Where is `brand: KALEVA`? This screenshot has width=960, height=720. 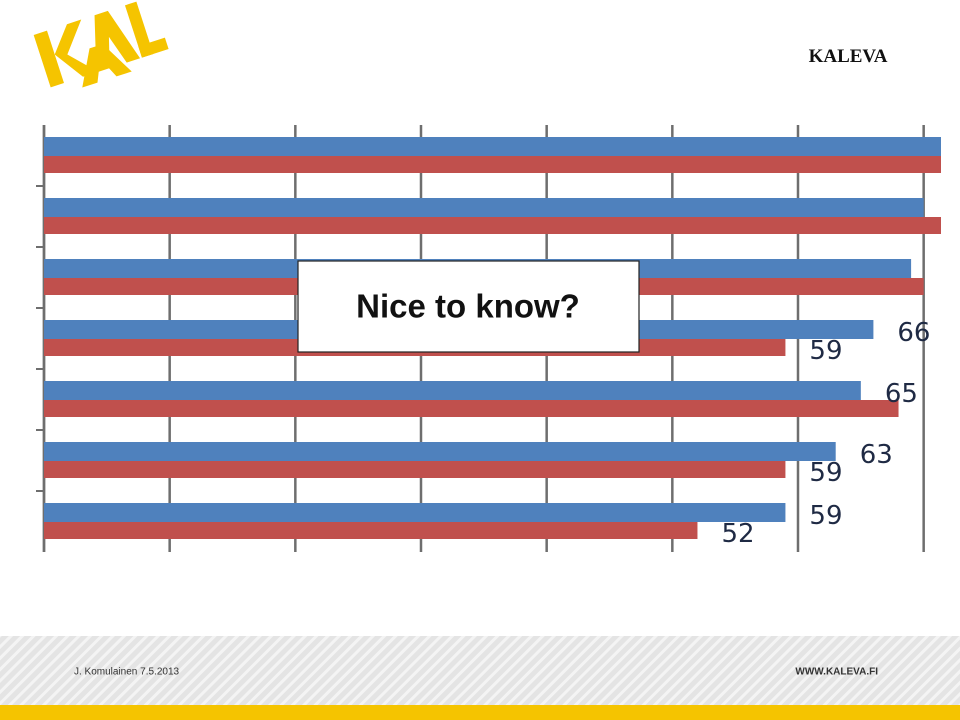 brand: KALEVA is located at coordinates (848, 56).